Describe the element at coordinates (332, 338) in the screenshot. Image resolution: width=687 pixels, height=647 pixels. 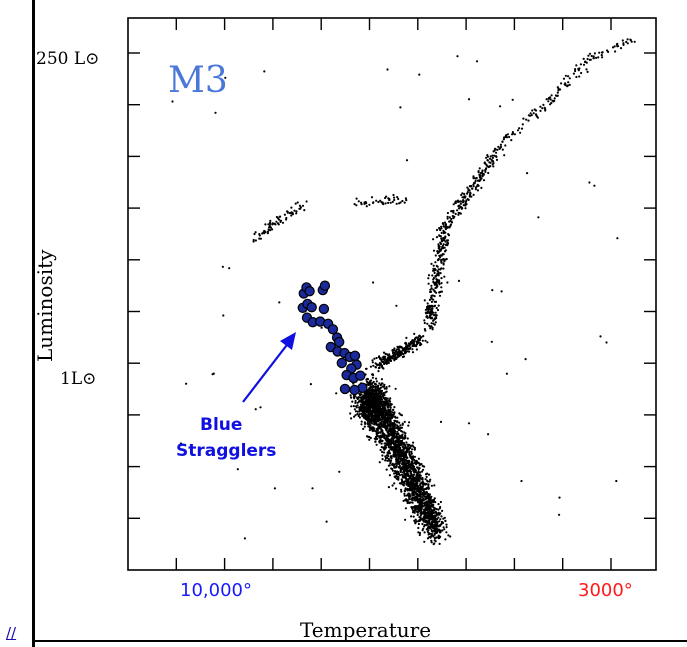
I see `blue-straggler-points` at that location.